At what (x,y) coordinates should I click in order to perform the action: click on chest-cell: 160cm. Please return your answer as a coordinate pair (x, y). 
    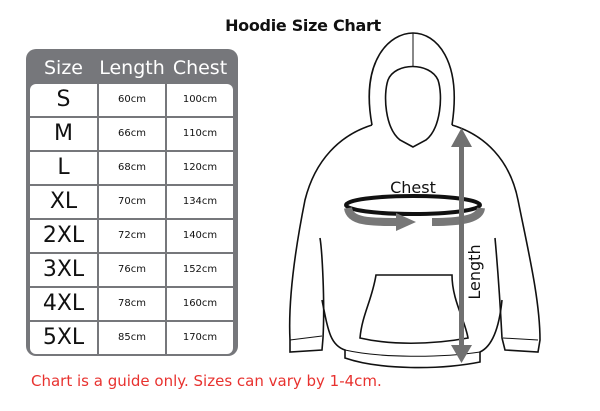
    Looking at the image, I should click on (200, 304).